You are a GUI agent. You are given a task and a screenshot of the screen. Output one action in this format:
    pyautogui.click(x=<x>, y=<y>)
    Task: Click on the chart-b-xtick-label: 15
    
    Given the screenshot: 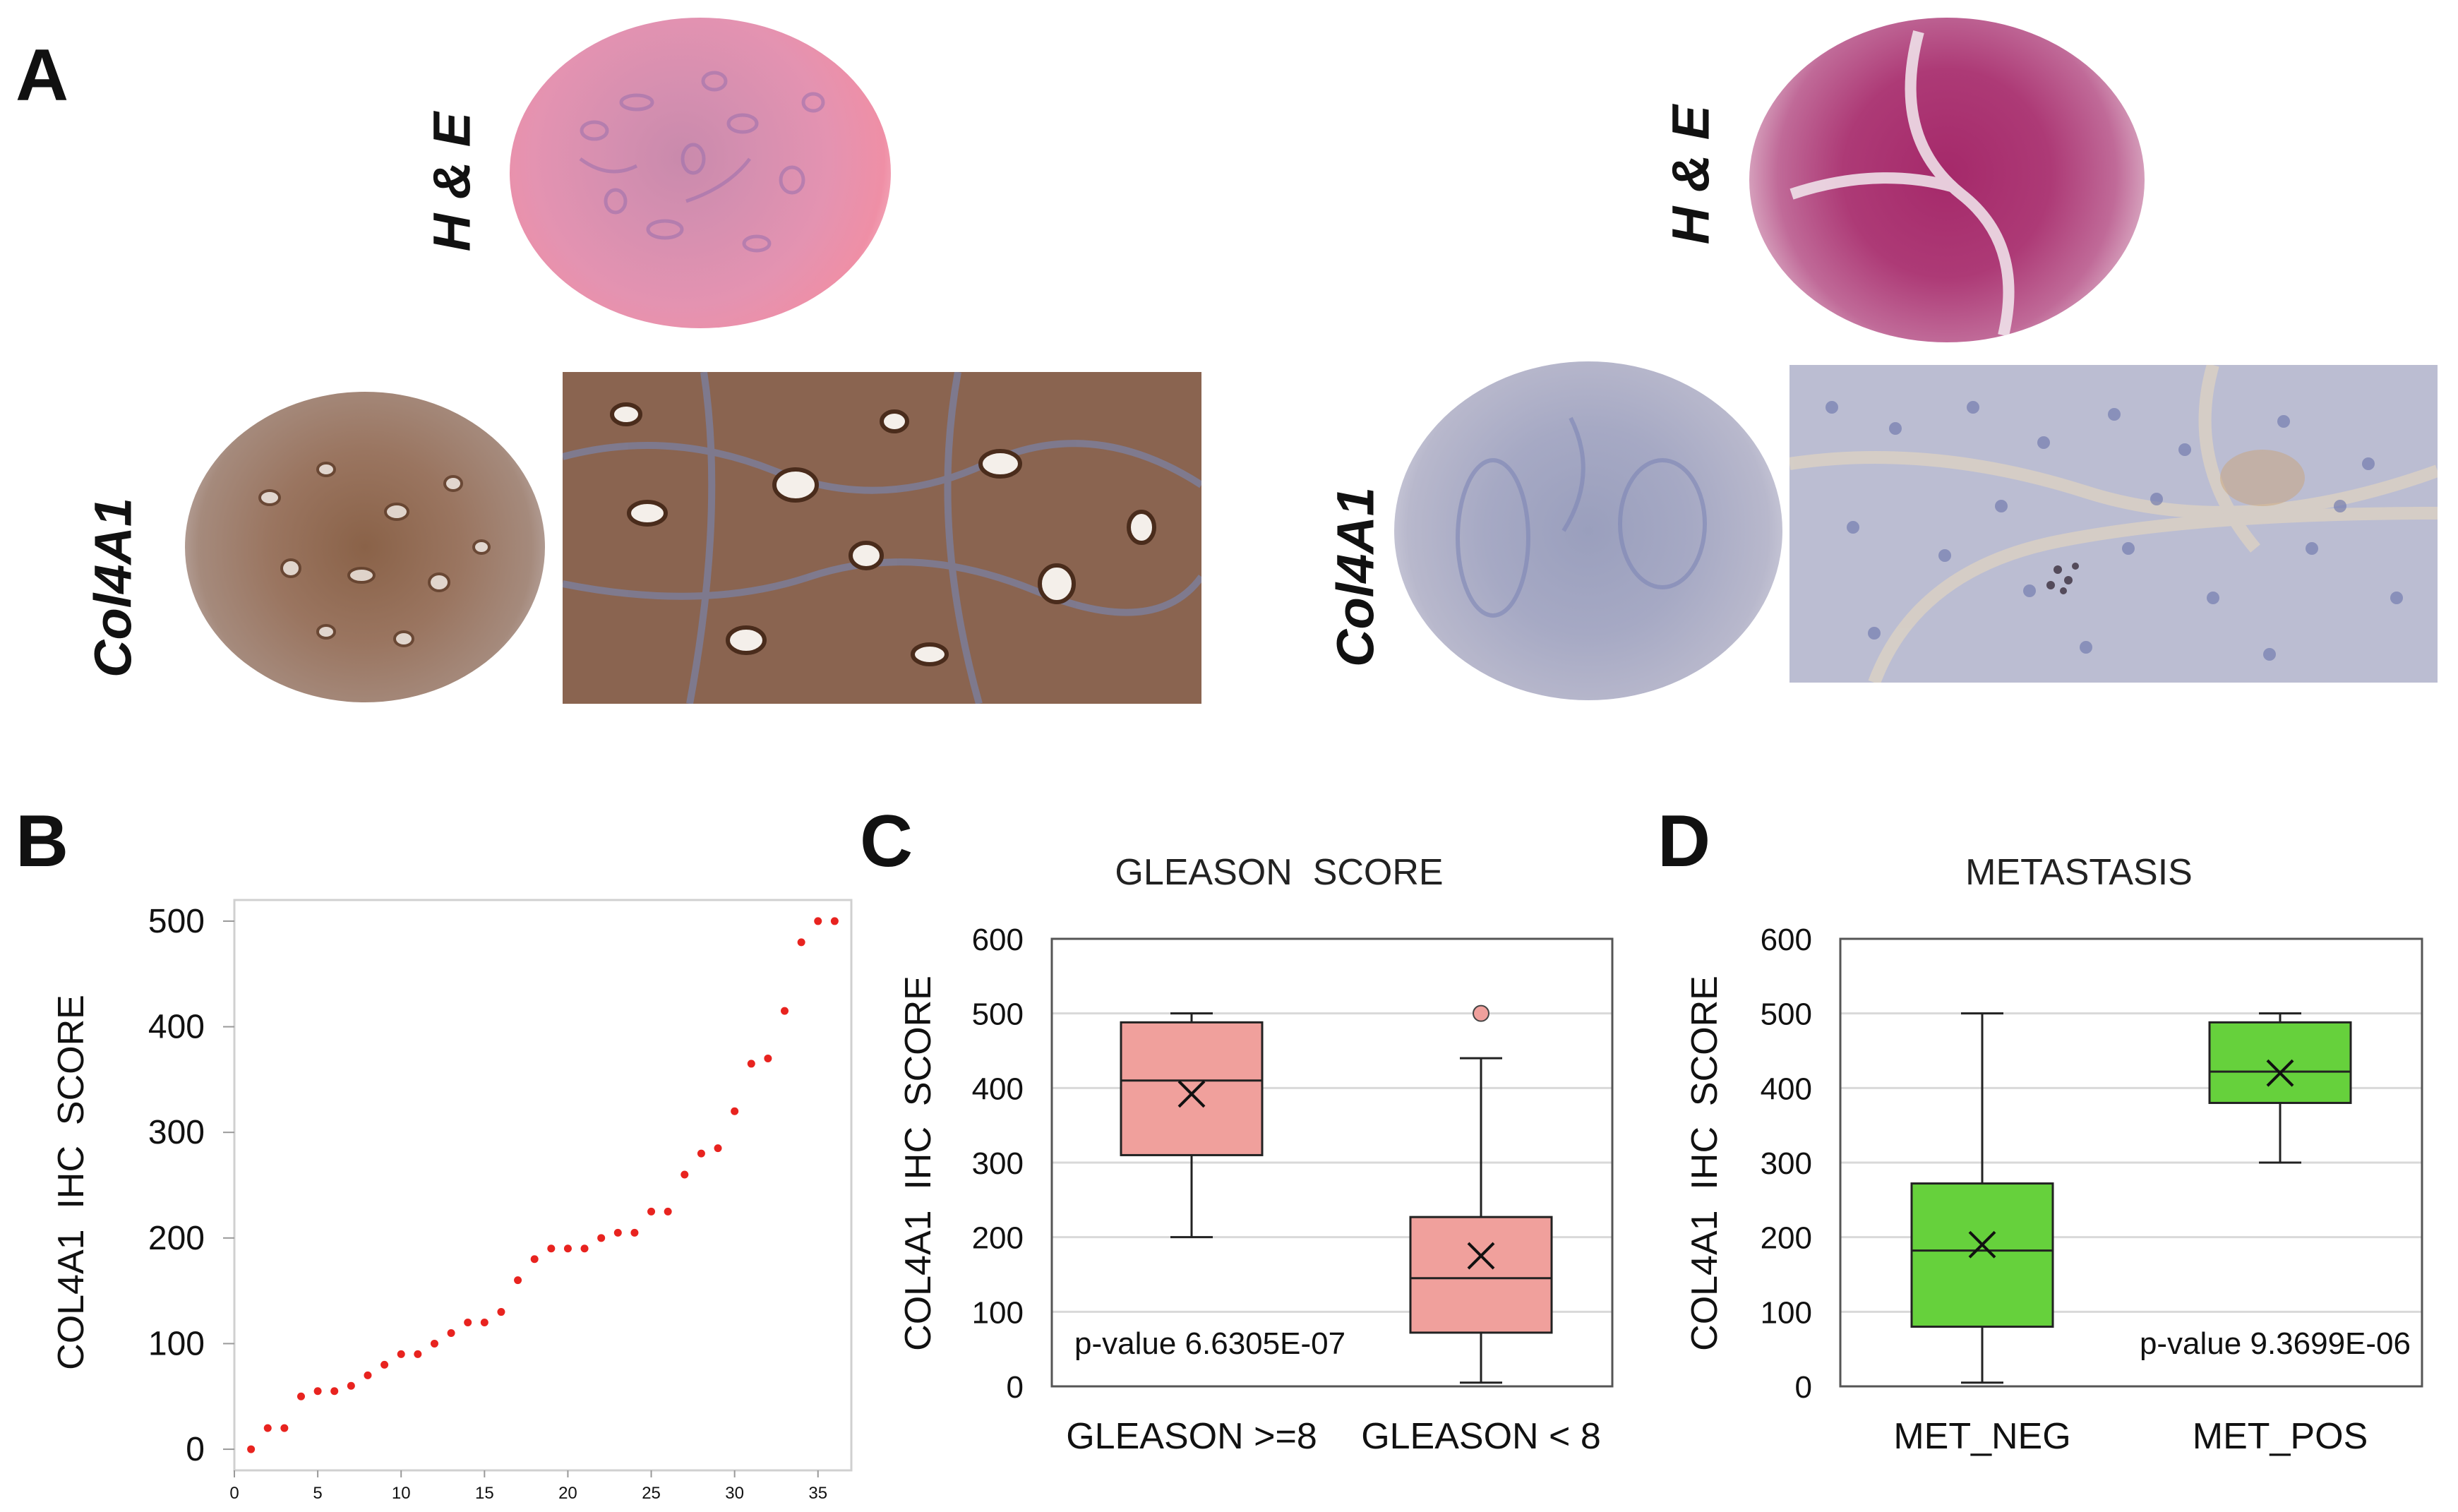 What is the action you would take?
    pyautogui.click(x=484, y=1494)
    